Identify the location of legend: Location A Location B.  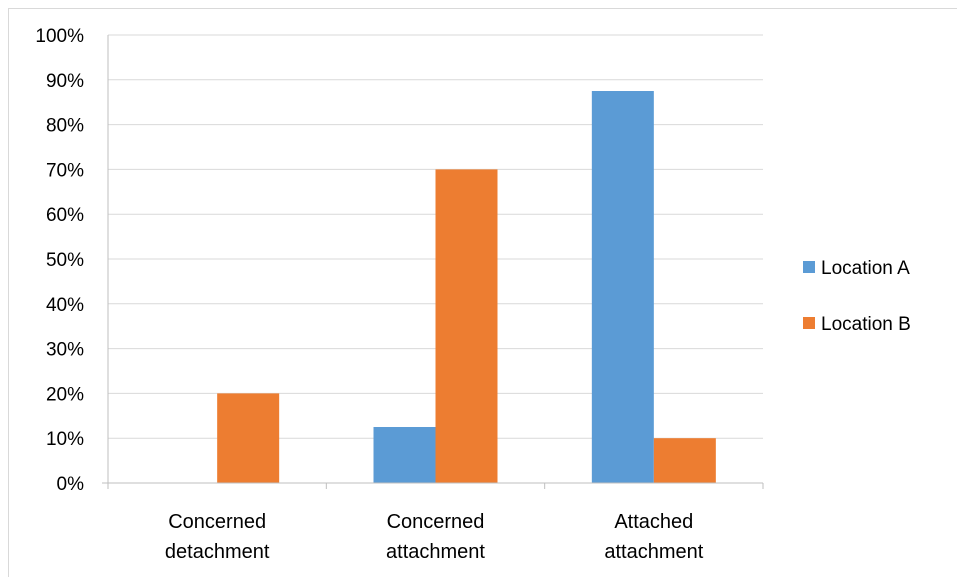
(857, 296).